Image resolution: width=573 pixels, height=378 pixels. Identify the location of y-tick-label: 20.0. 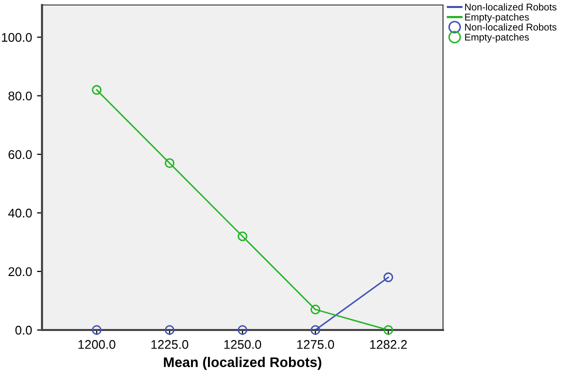
(20, 271).